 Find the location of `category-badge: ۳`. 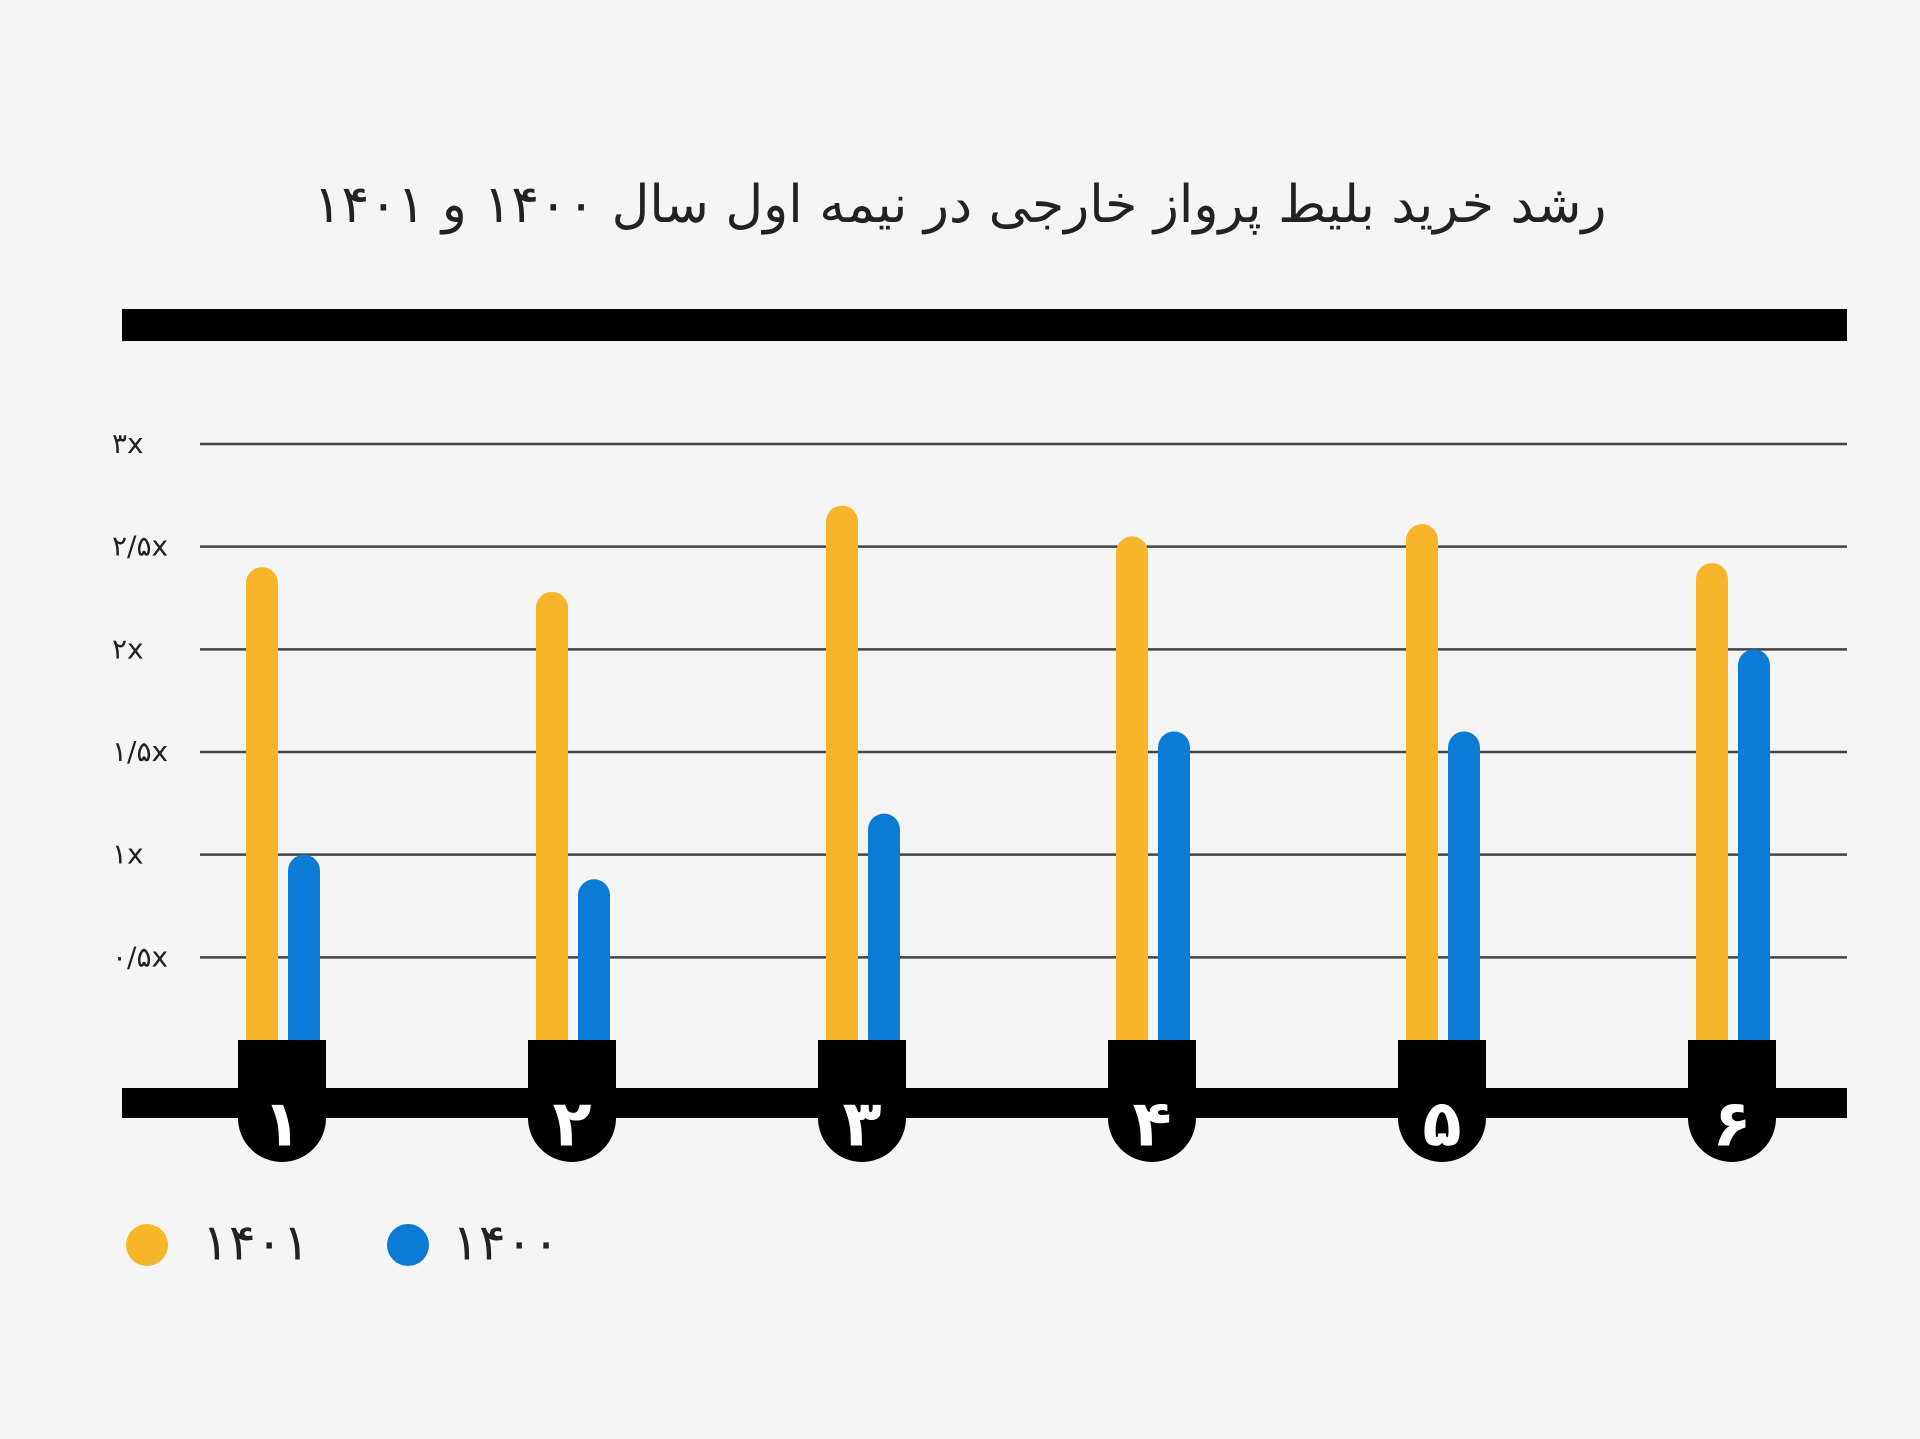

category-badge: ۳ is located at coordinates (862, 1101).